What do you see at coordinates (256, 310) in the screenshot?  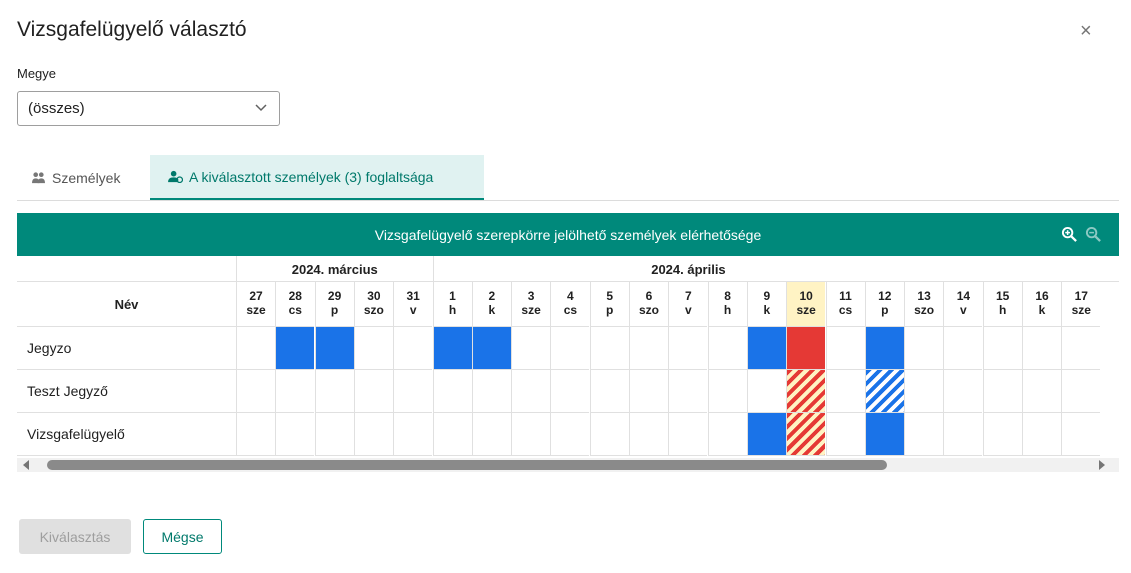 I see `day-of-week: sze` at bounding box center [256, 310].